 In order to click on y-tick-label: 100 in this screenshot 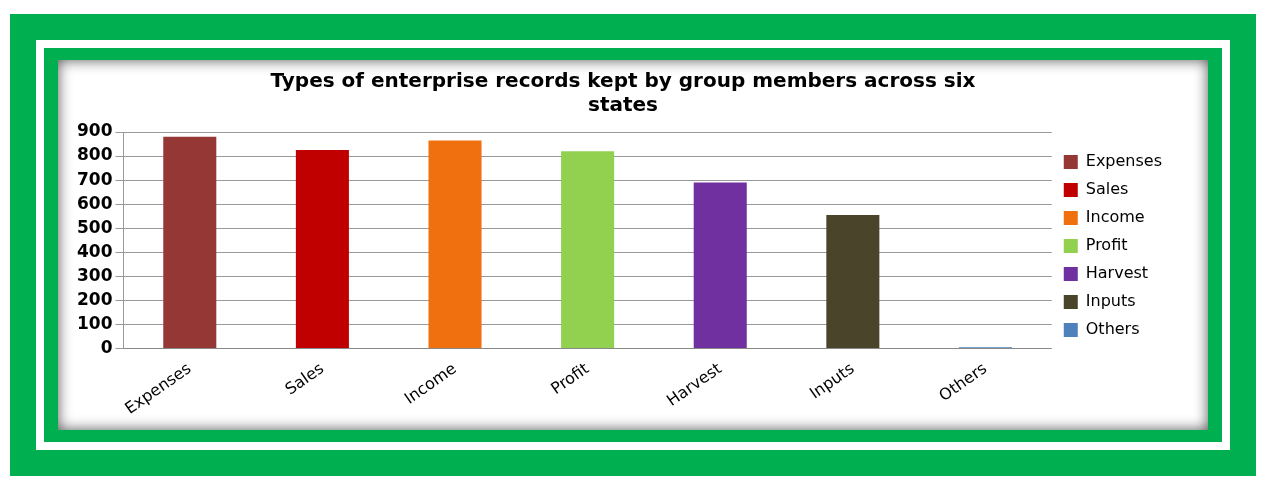, I will do `click(94, 322)`.